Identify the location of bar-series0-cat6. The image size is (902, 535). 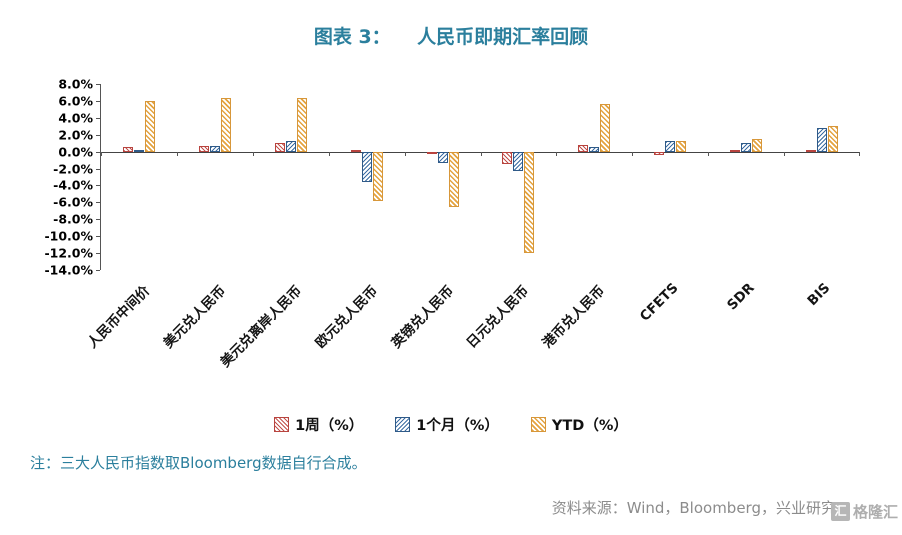
(583, 148).